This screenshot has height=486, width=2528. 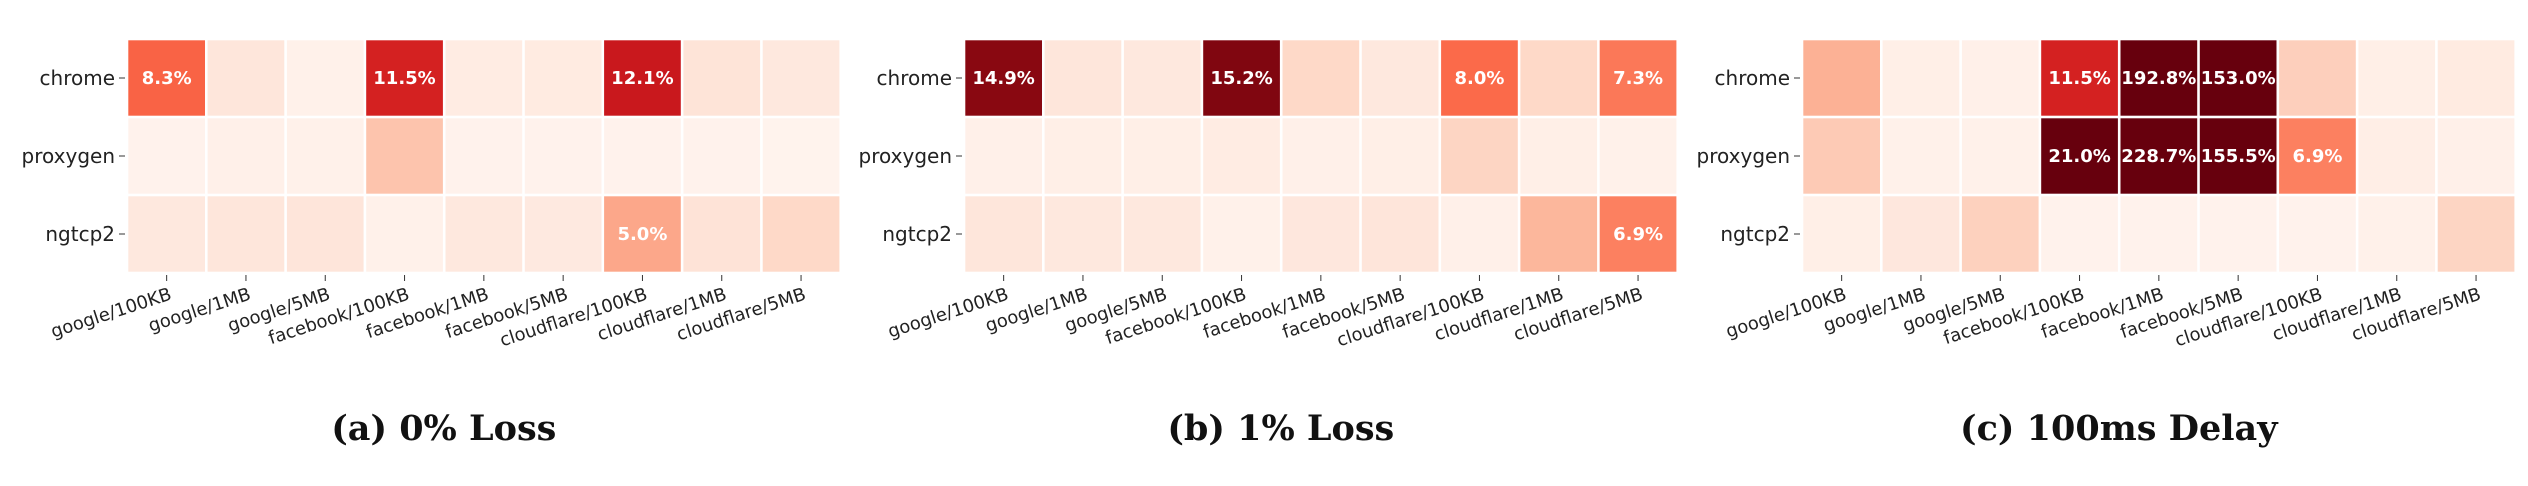 I want to click on cell-value-label: 8.0%, so click(x=1480, y=78).